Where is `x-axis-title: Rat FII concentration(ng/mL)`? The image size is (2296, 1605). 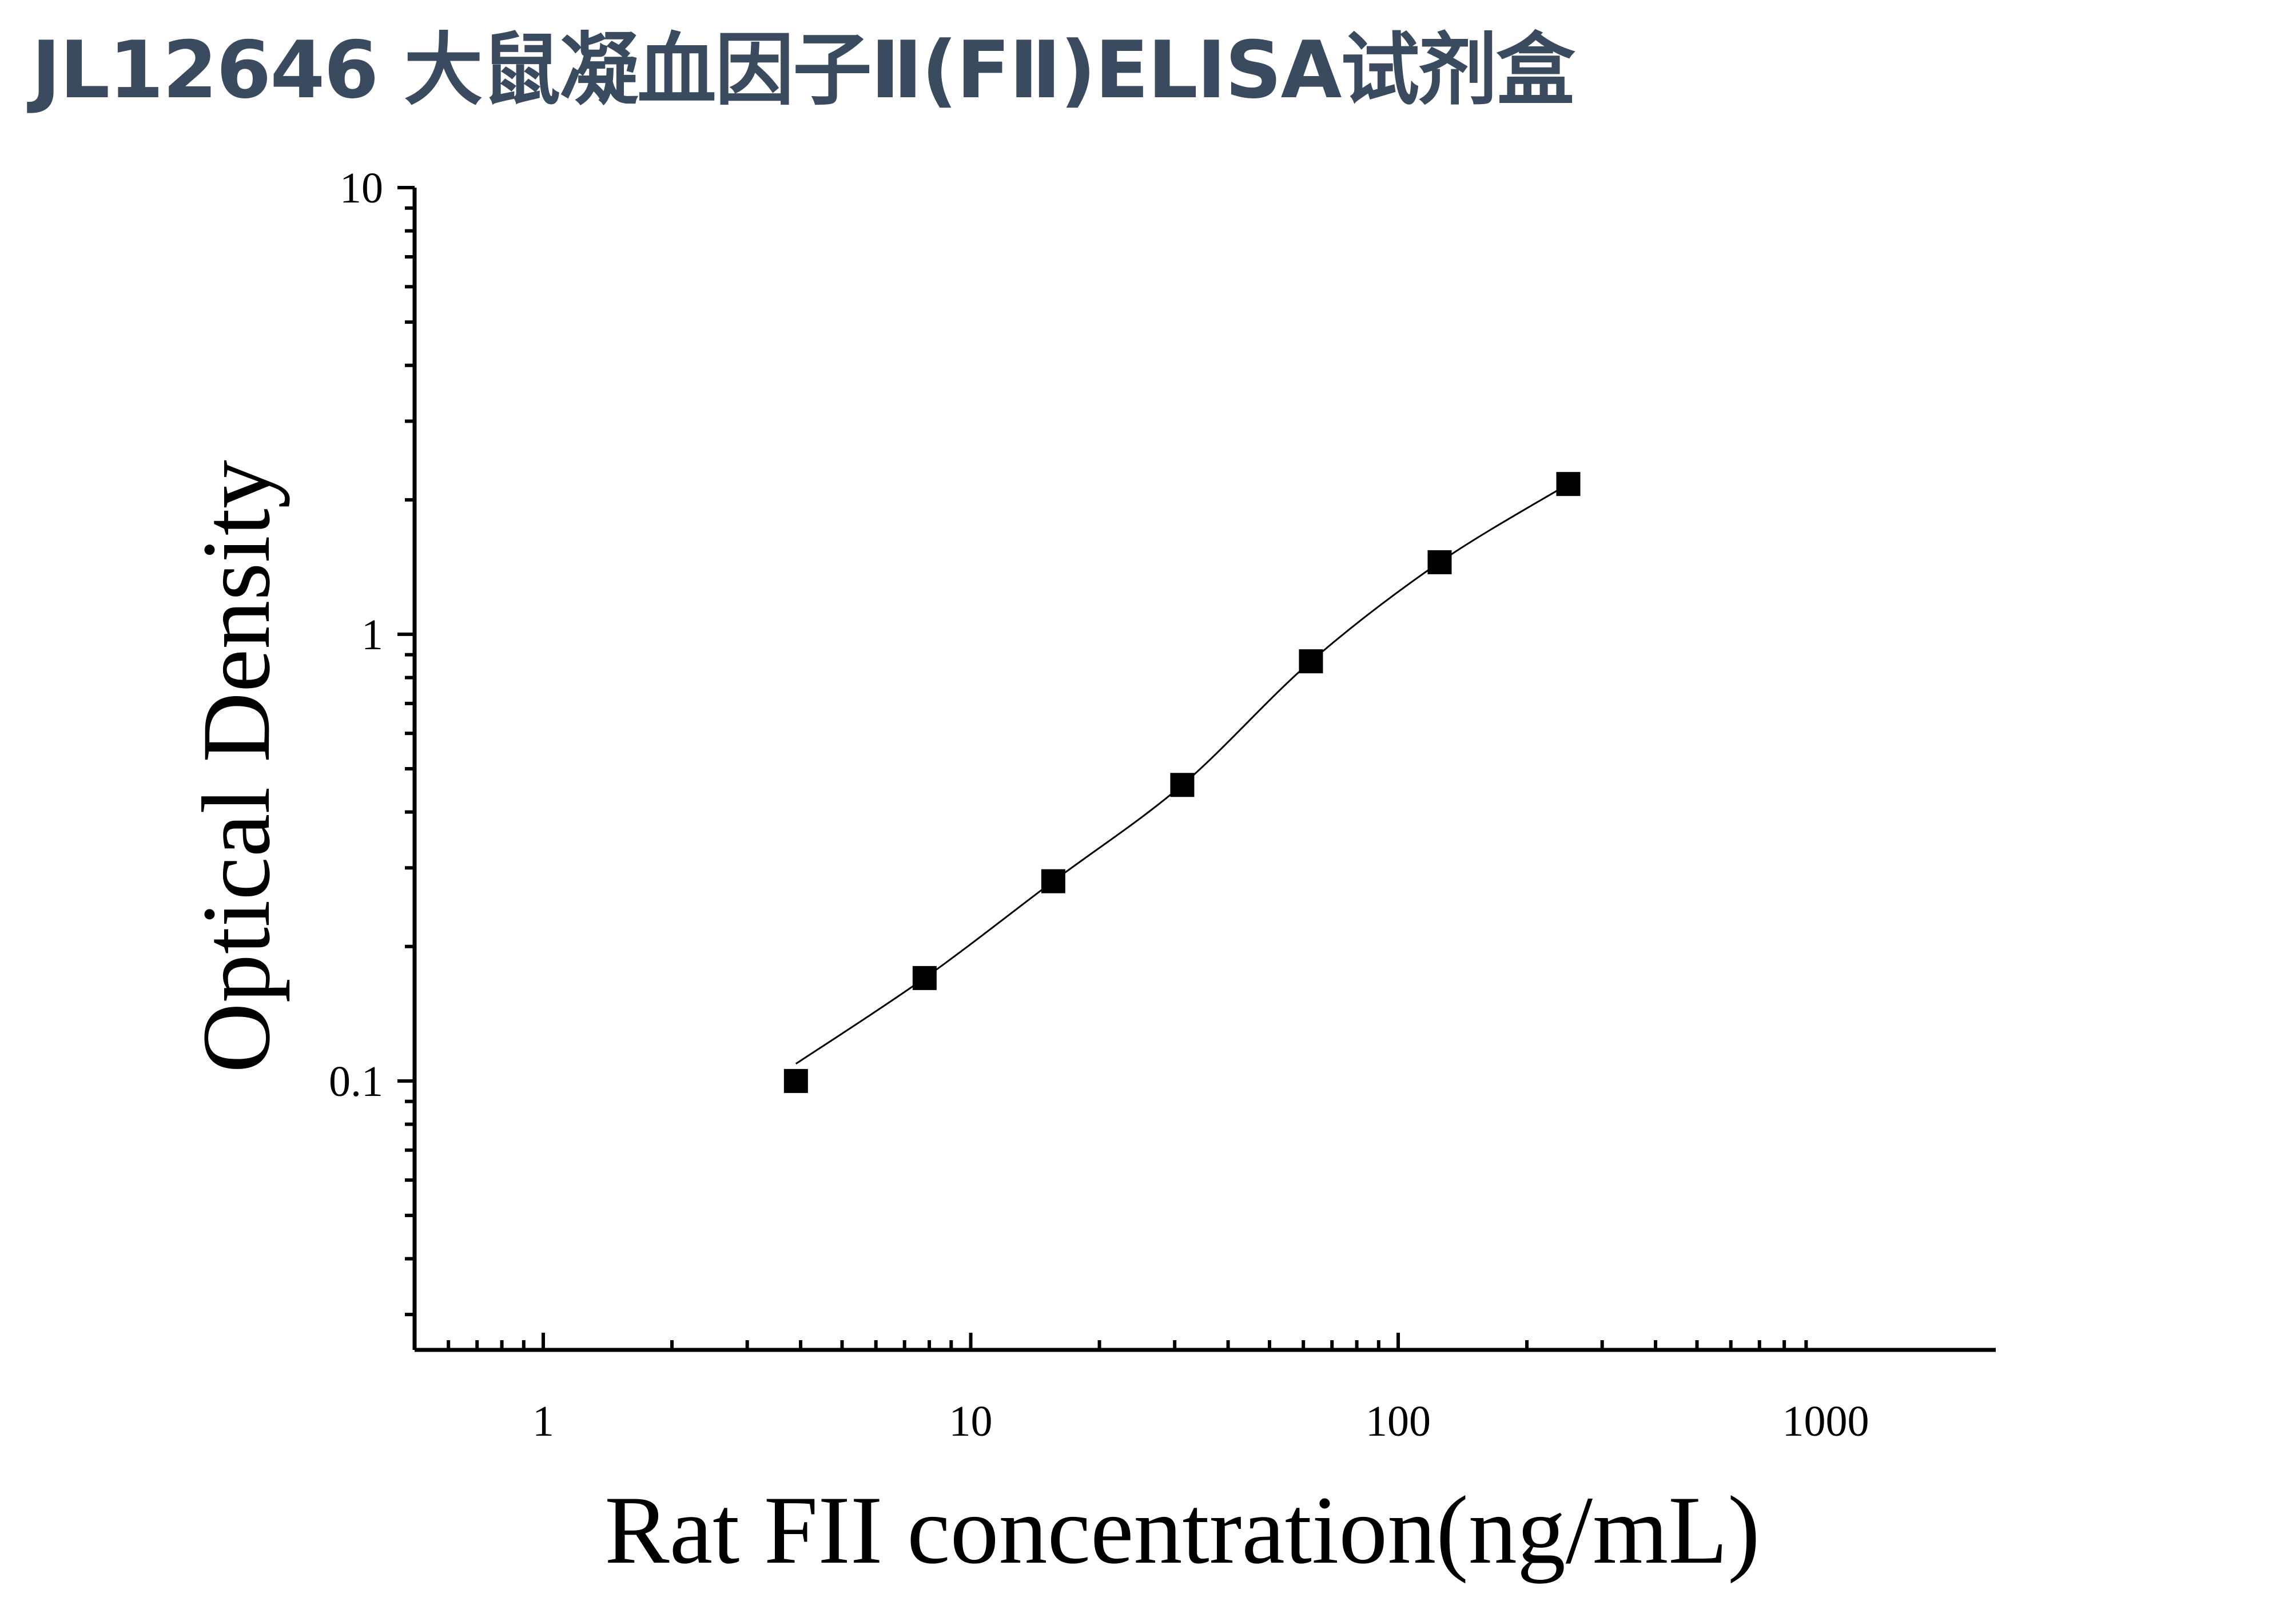 x-axis-title: Rat FII concentration(ng/mL) is located at coordinates (1182, 1530).